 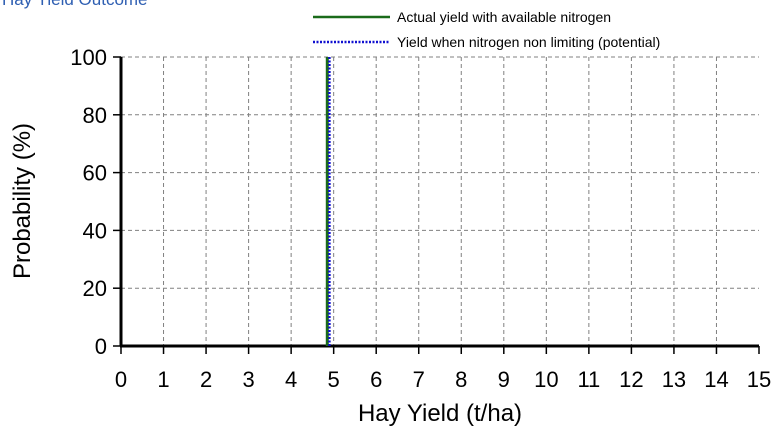 I want to click on x-axis-label: Hay Yield (t/ha), so click(x=440, y=413).